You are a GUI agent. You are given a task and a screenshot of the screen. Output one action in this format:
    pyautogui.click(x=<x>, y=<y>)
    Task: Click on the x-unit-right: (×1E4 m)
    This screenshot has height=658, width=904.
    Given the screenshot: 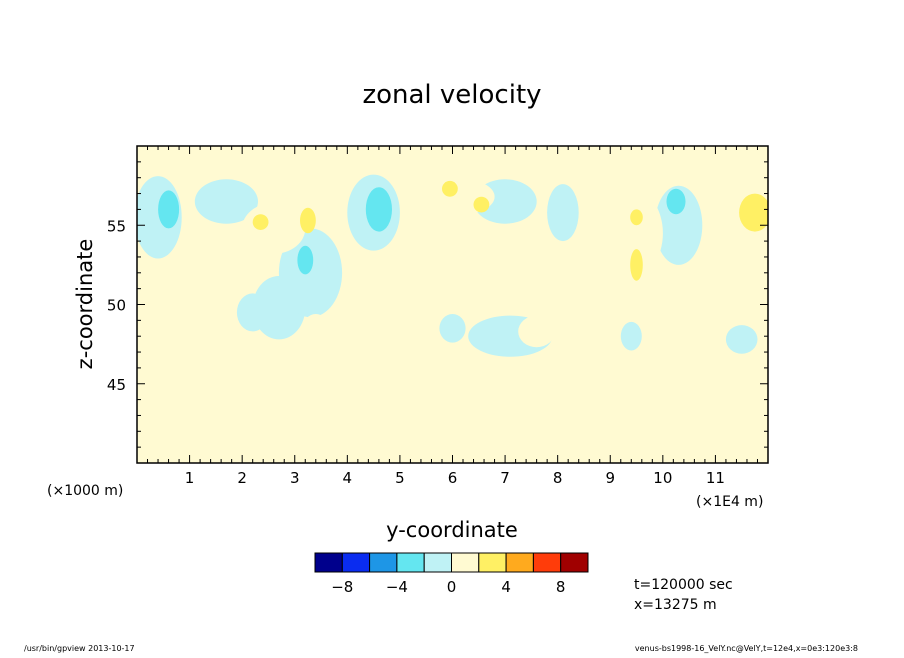 What is the action you would take?
    pyautogui.click(x=729, y=502)
    